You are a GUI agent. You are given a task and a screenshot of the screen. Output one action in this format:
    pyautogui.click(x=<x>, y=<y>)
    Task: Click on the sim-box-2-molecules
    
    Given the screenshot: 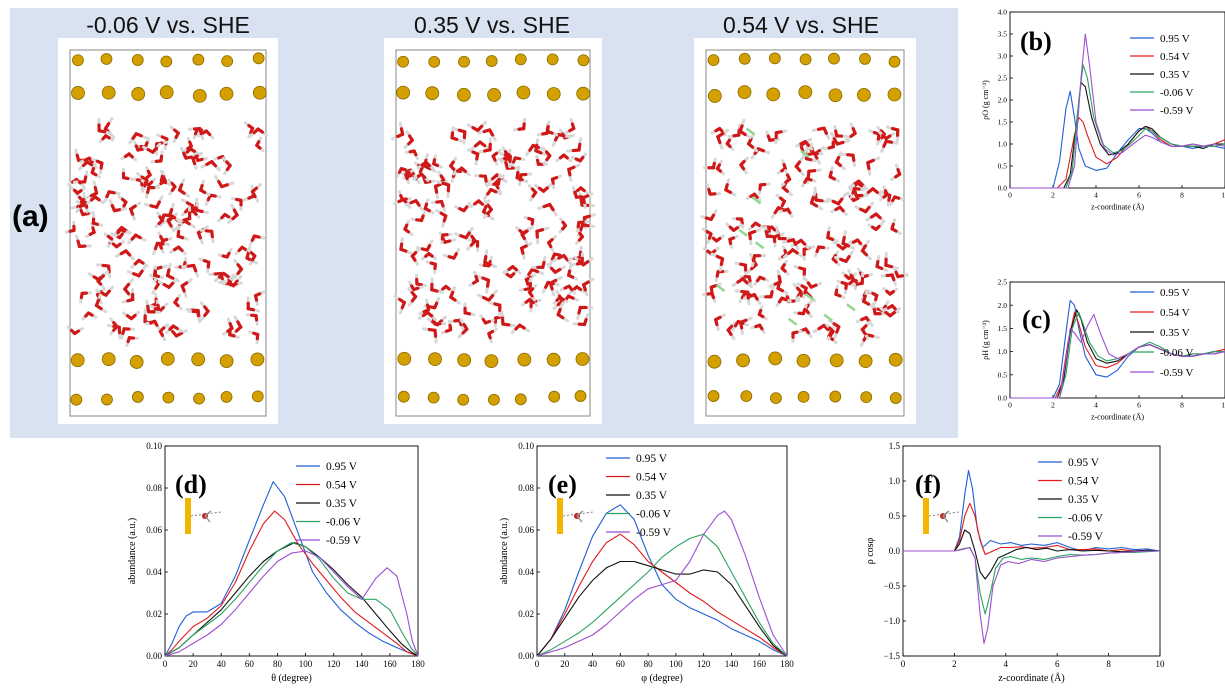 What is the action you would take?
    pyautogui.click(x=493, y=233)
    